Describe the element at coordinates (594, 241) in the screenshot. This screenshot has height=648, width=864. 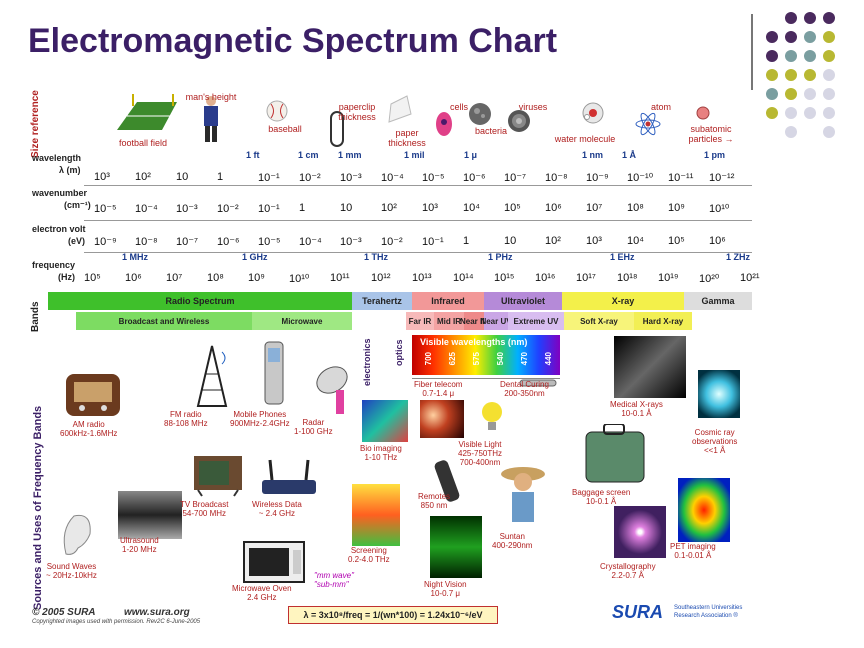
I see `electron_volt-tick: 10³` at that location.